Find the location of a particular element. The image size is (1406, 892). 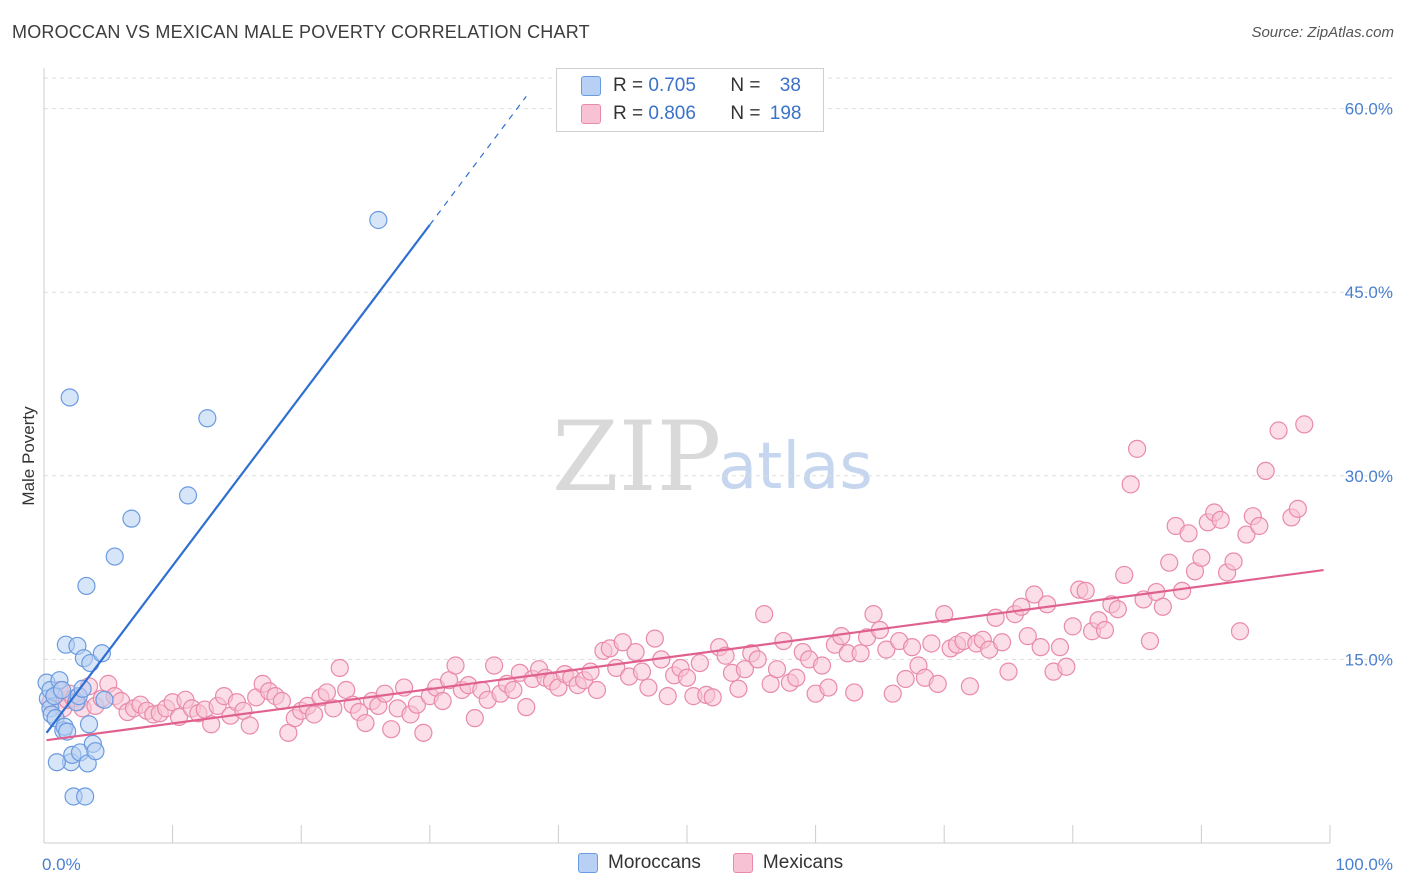

y-tick-label: 60.0% is located at coordinates (1369, 109).